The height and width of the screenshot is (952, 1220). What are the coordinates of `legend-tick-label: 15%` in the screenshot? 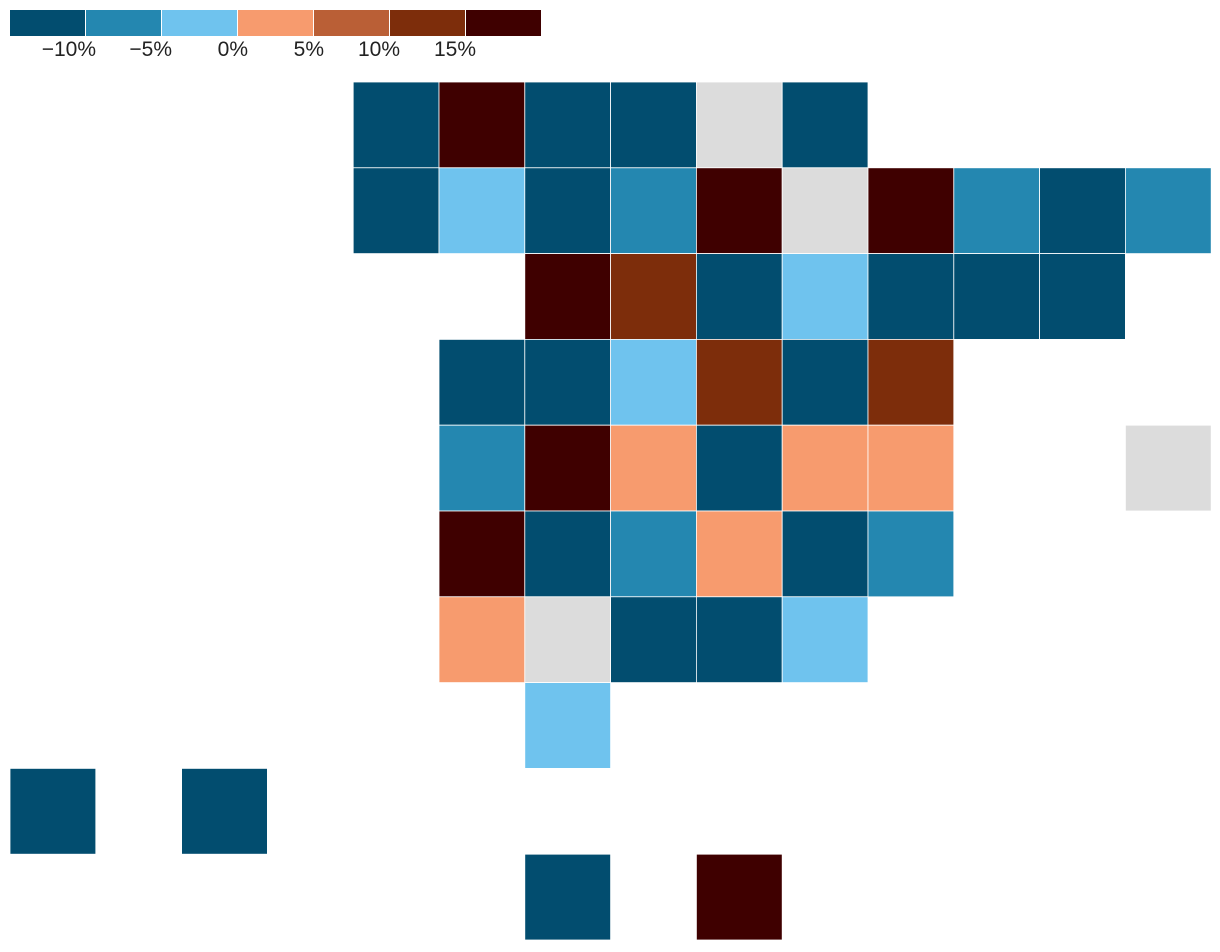 It's located at (455, 49).